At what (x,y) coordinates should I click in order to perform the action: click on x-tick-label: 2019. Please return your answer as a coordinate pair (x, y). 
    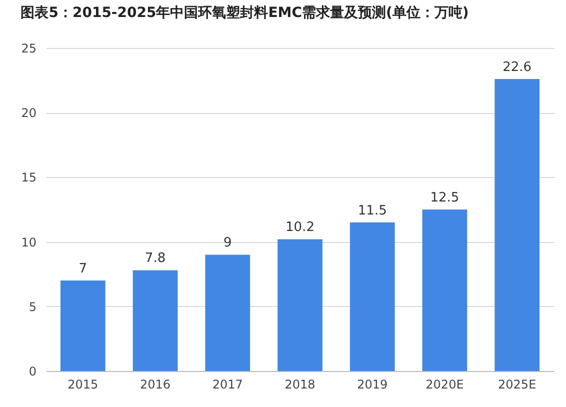
    Looking at the image, I should click on (372, 385).